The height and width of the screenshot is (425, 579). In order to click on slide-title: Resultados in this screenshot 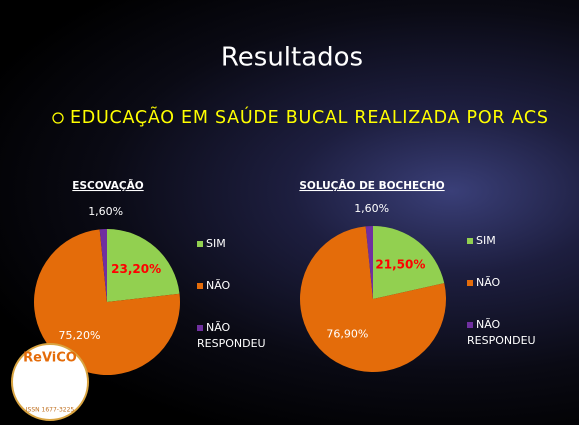, I will do `click(292, 58)`.